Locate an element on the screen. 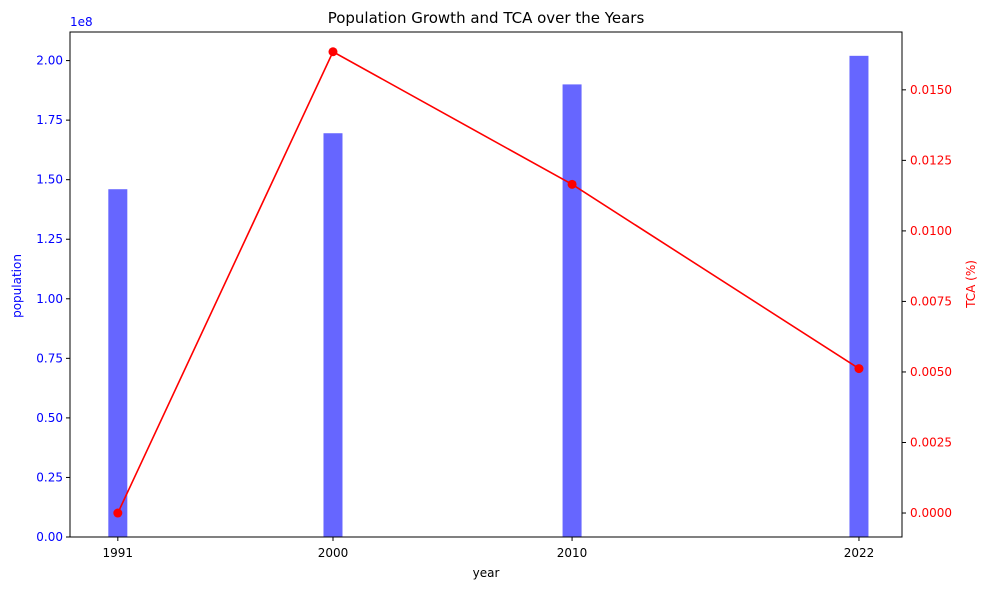 The width and height of the screenshot is (989, 590). right-axis-label: TCA (%) is located at coordinates (971, 284).